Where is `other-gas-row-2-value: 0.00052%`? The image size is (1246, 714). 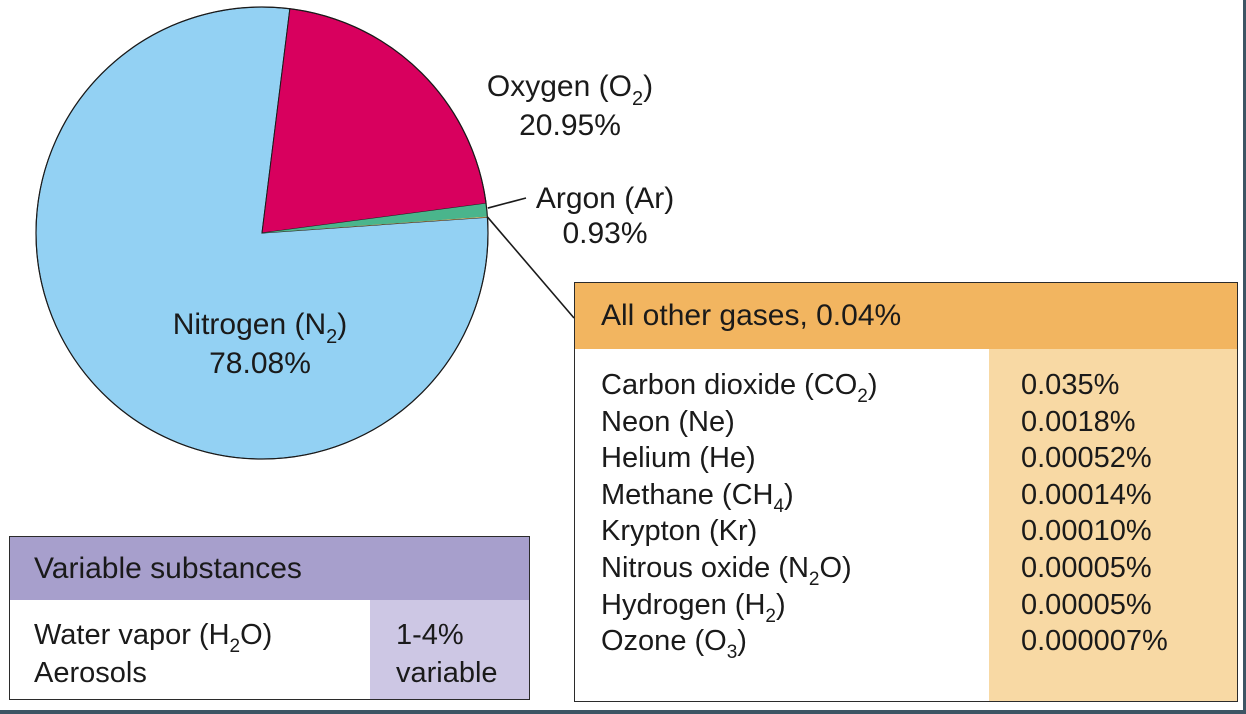
other-gas-row-2-value: 0.00052% is located at coordinates (1086, 458).